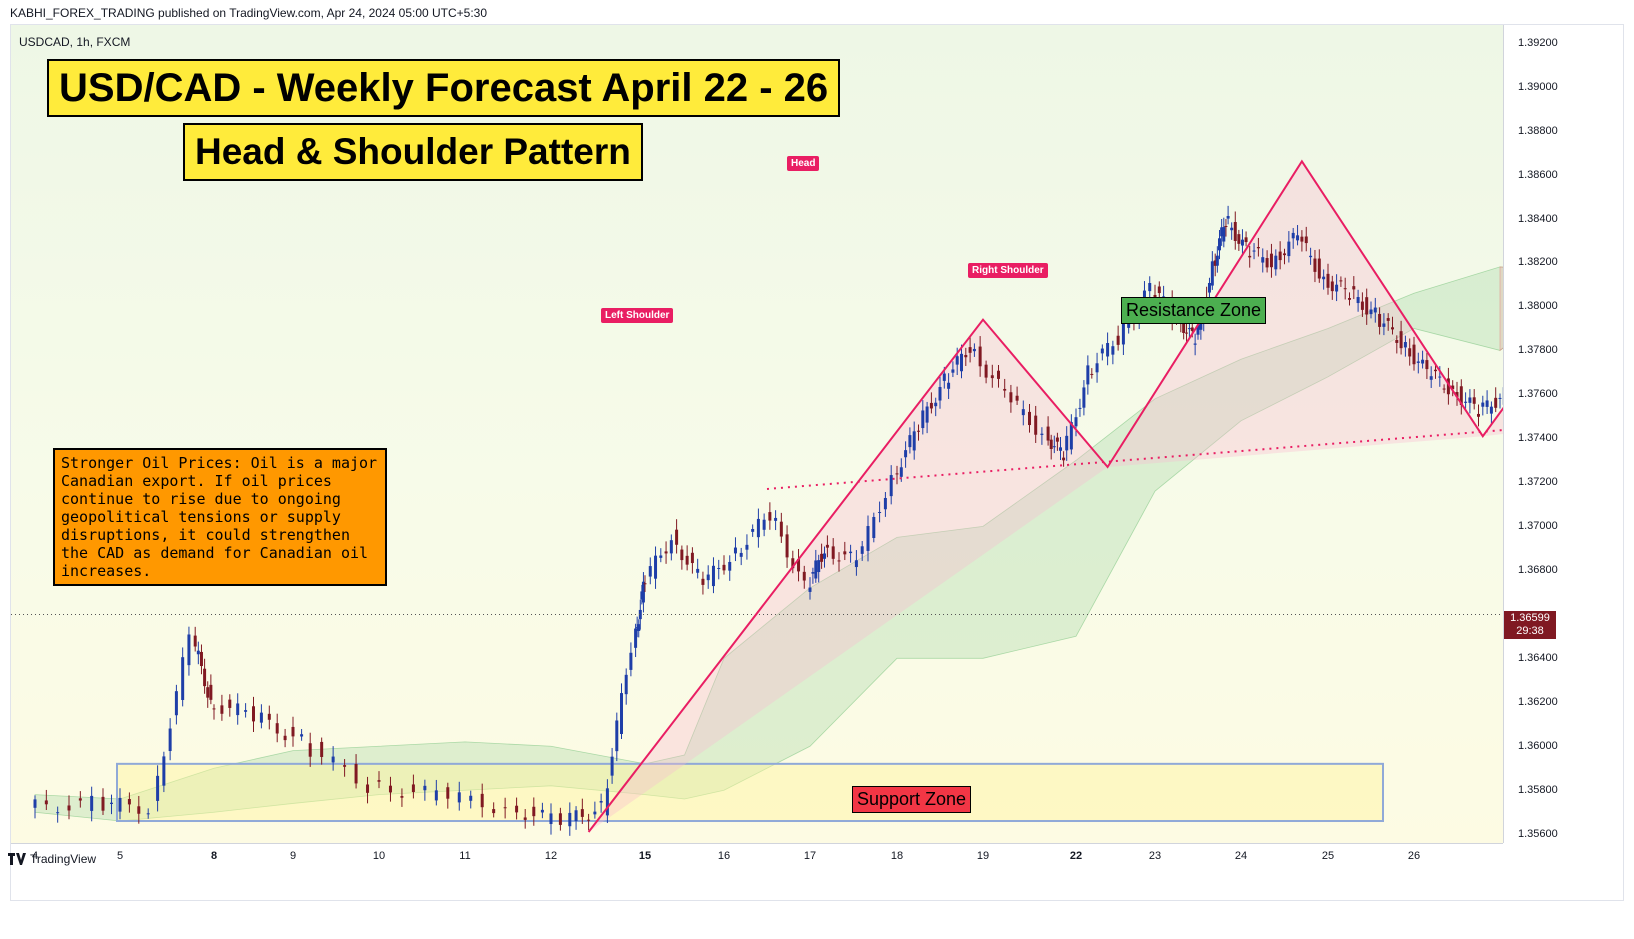  Describe the element at coordinates (444, 88) in the screenshot. I see `forecast-title: USD/CAD - Weekly Forecast April 22 - 26` at that location.